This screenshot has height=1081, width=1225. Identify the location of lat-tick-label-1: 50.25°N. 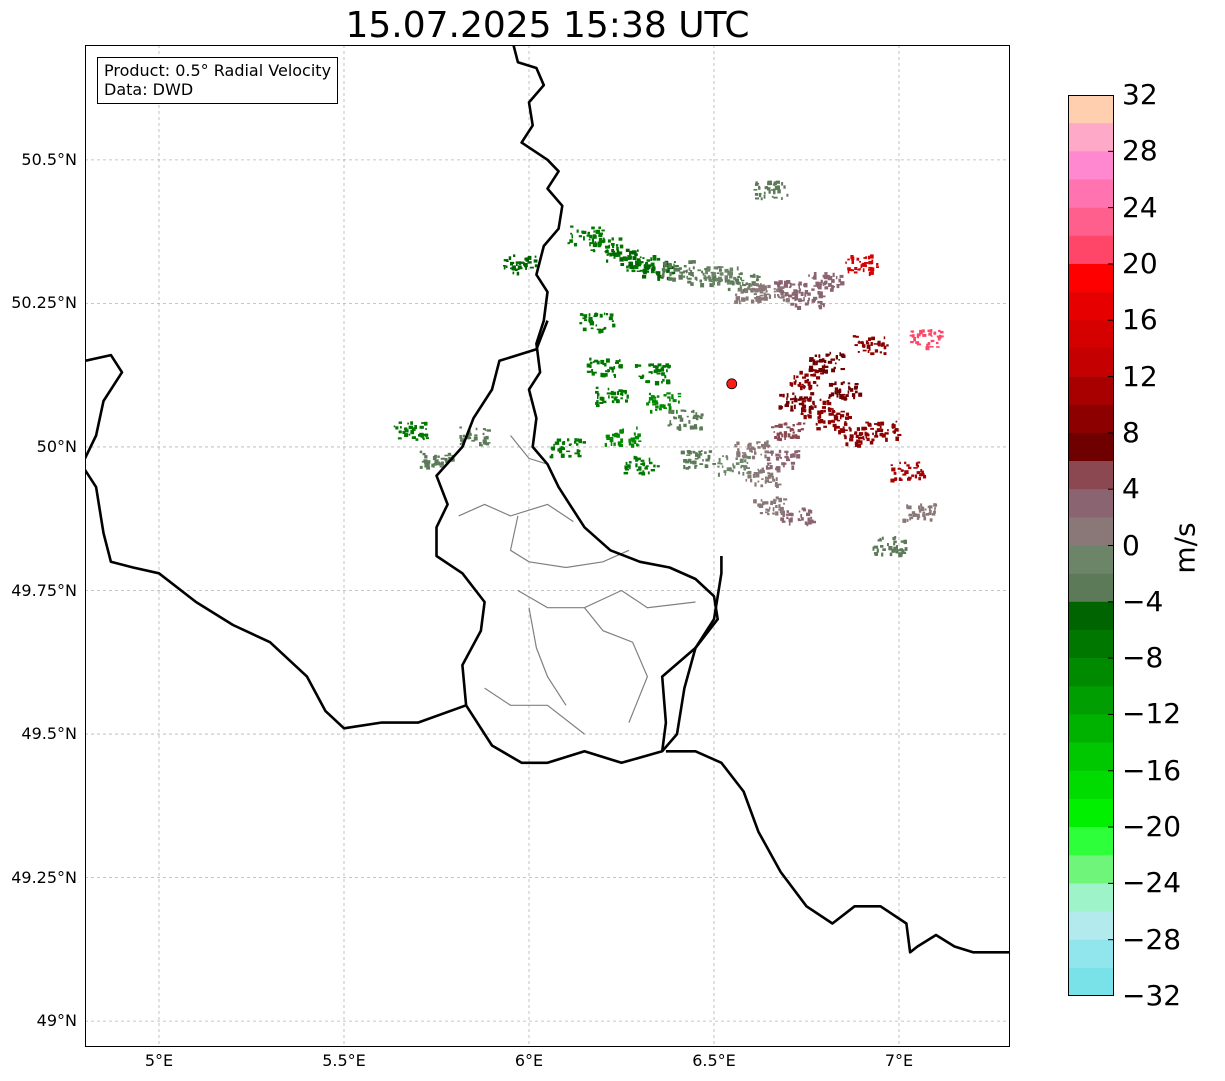
(44, 303).